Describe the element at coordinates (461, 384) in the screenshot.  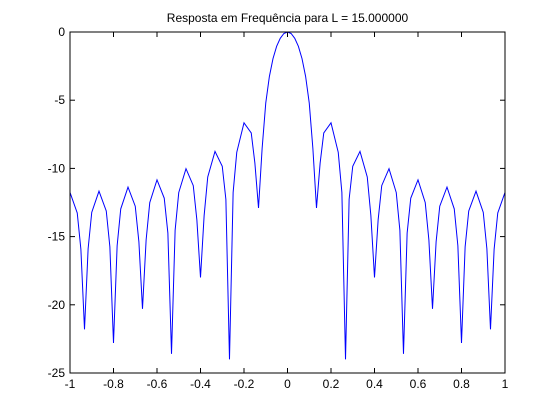
I see `x-tick-label: 0.8` at that location.